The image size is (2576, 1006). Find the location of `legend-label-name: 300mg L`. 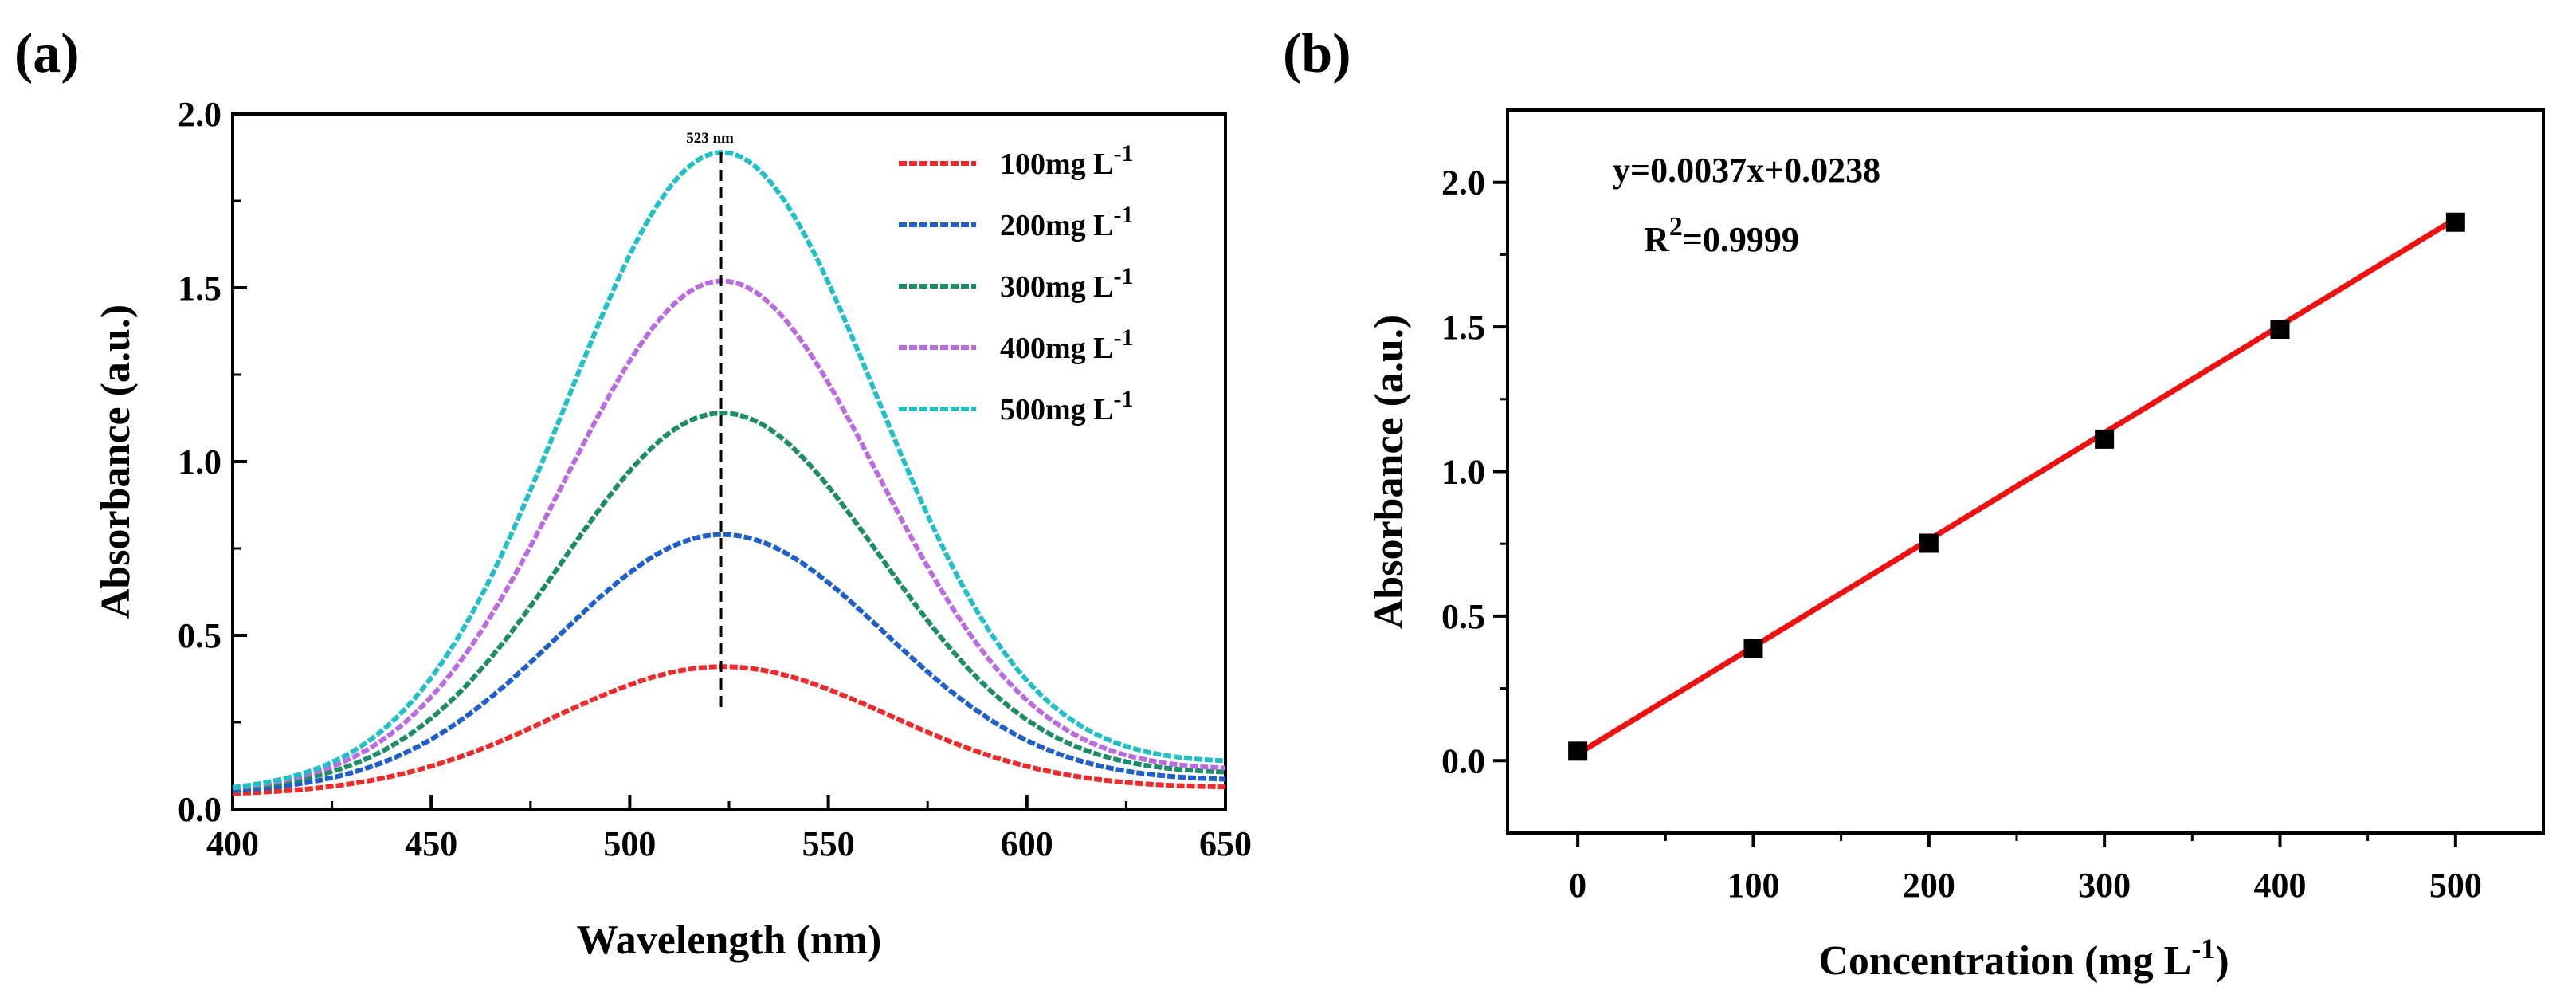

legend-label-name: 300mg L is located at coordinates (1057, 287).